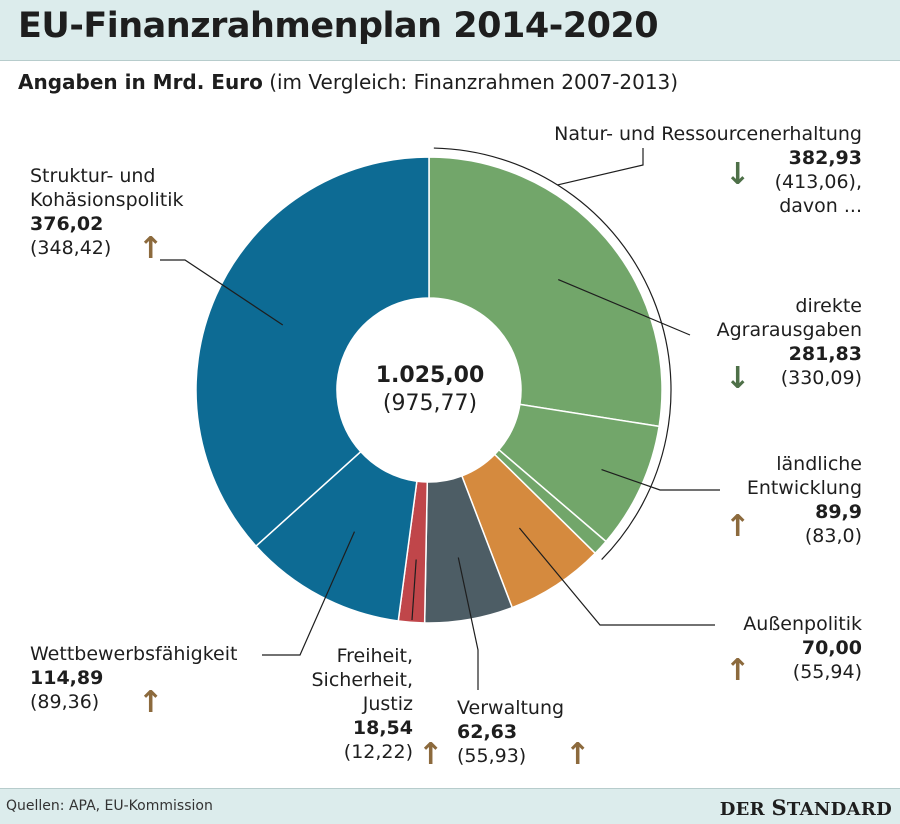  I want to click on label-agrar-previous: (330,09), so click(821, 378).